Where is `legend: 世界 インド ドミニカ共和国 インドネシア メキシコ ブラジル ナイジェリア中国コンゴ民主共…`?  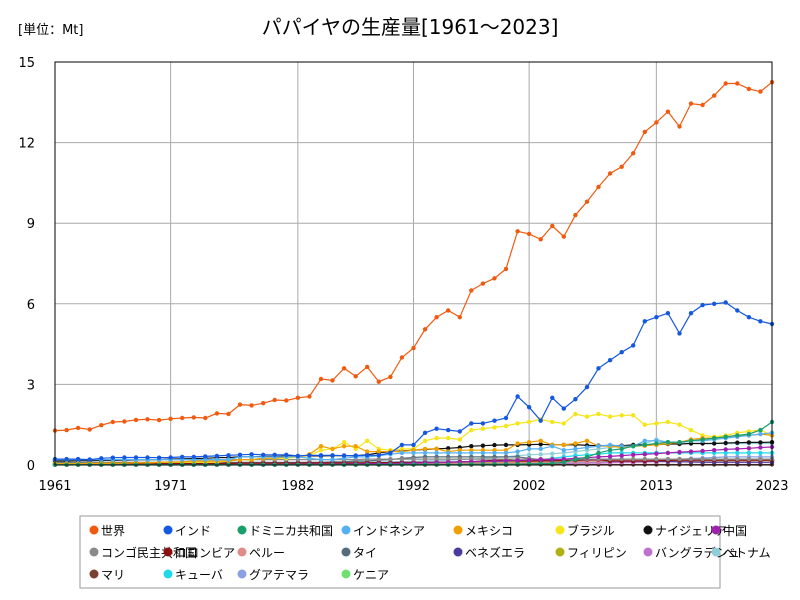 legend: 世界 インド ドミニカ共和国 インドネシア メキシコ ブラジル ナイジェリア中国コンゴ民主共… is located at coordinates (425, 552).